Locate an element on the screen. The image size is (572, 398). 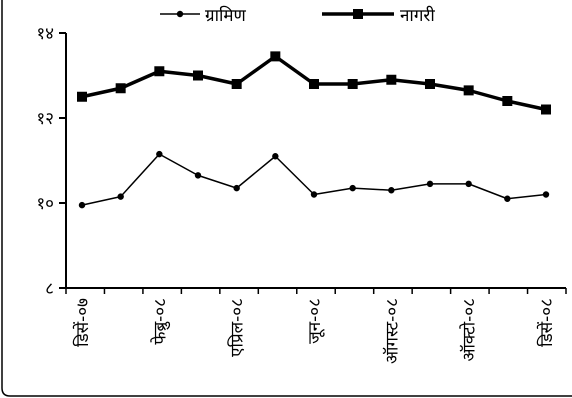
legend: ग्रामिण नागरी is located at coordinates (297, 15).